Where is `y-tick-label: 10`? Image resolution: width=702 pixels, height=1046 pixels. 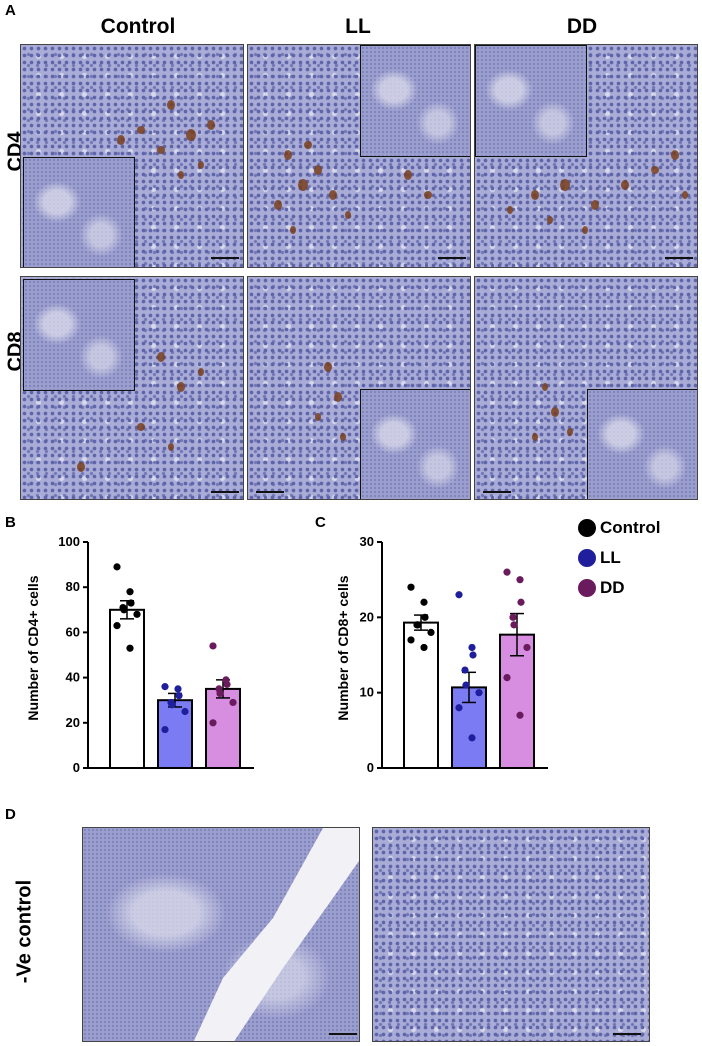
y-tick-label: 10 is located at coordinates (367, 692).